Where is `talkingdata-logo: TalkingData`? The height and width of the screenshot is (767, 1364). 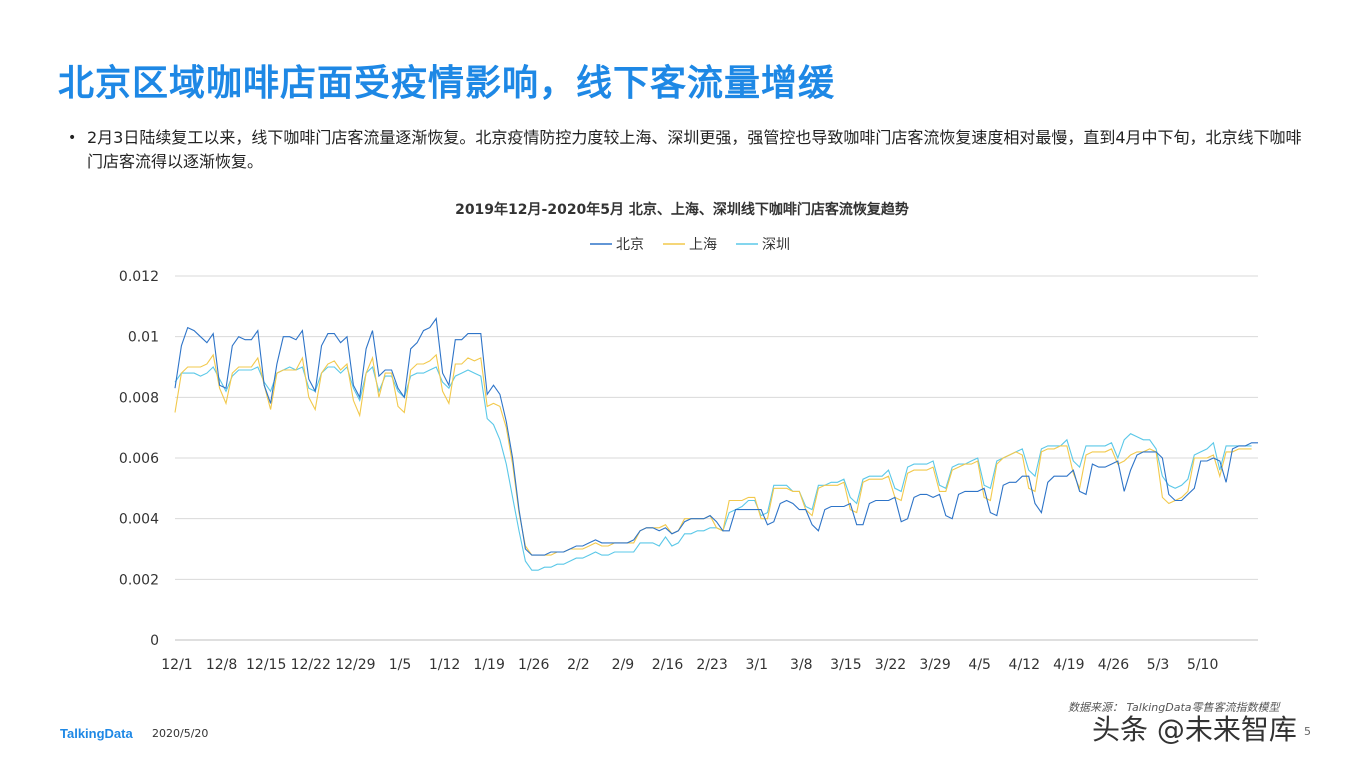
talkingdata-logo: TalkingData is located at coordinates (96, 733).